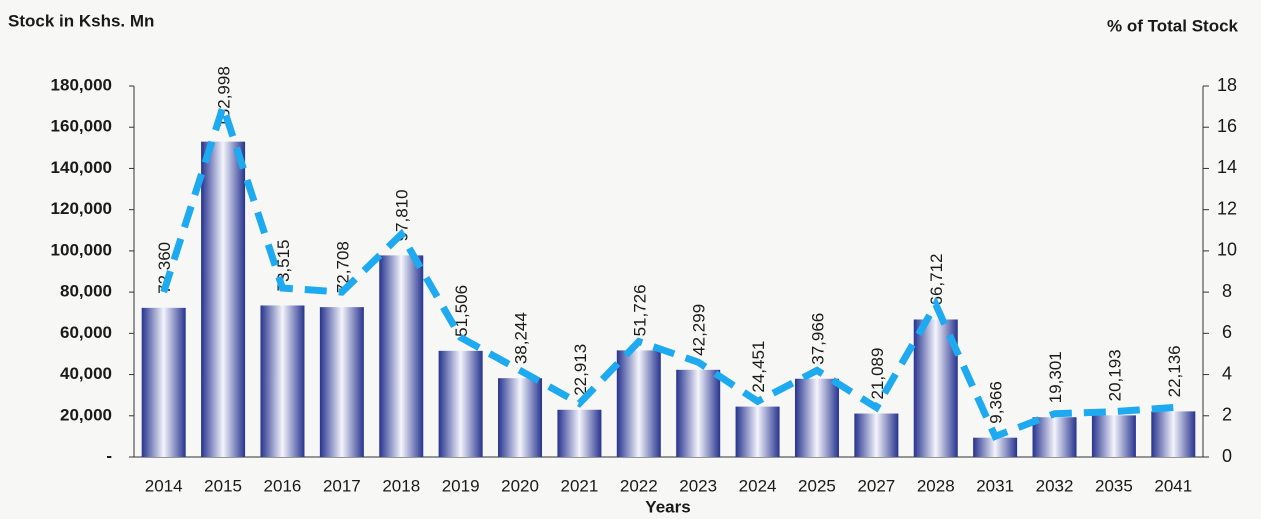 The height and width of the screenshot is (519, 1261). I want to click on x-tick-label: 2023, so click(698, 485).